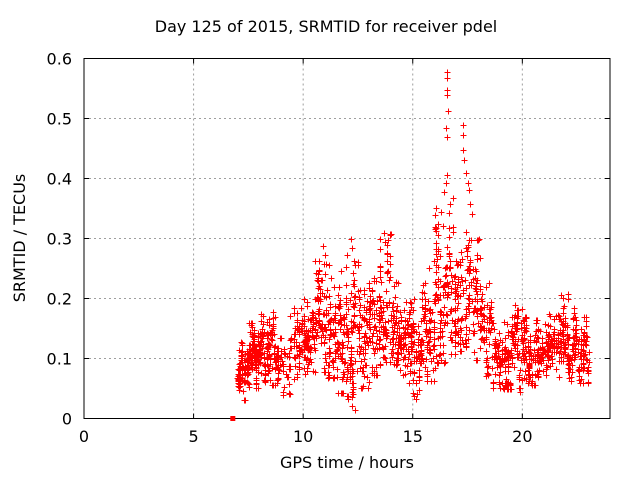  What do you see at coordinates (522, 436) in the screenshot?
I see `x-tick-label: 20` at bounding box center [522, 436].